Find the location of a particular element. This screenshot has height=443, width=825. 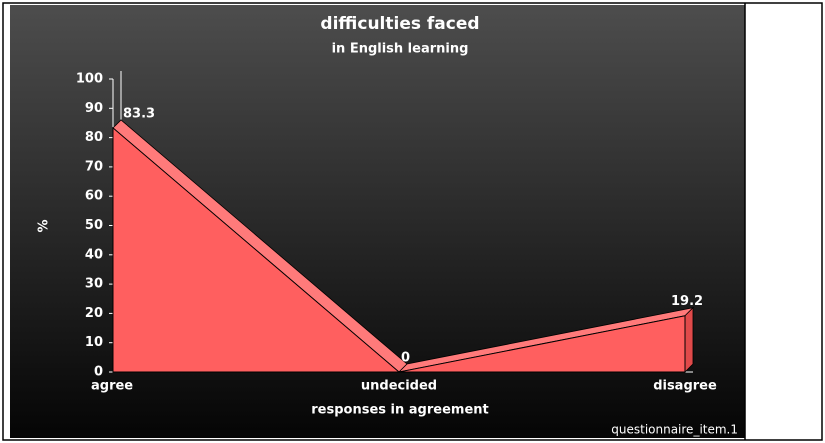

value-label: 0 is located at coordinates (405, 358).